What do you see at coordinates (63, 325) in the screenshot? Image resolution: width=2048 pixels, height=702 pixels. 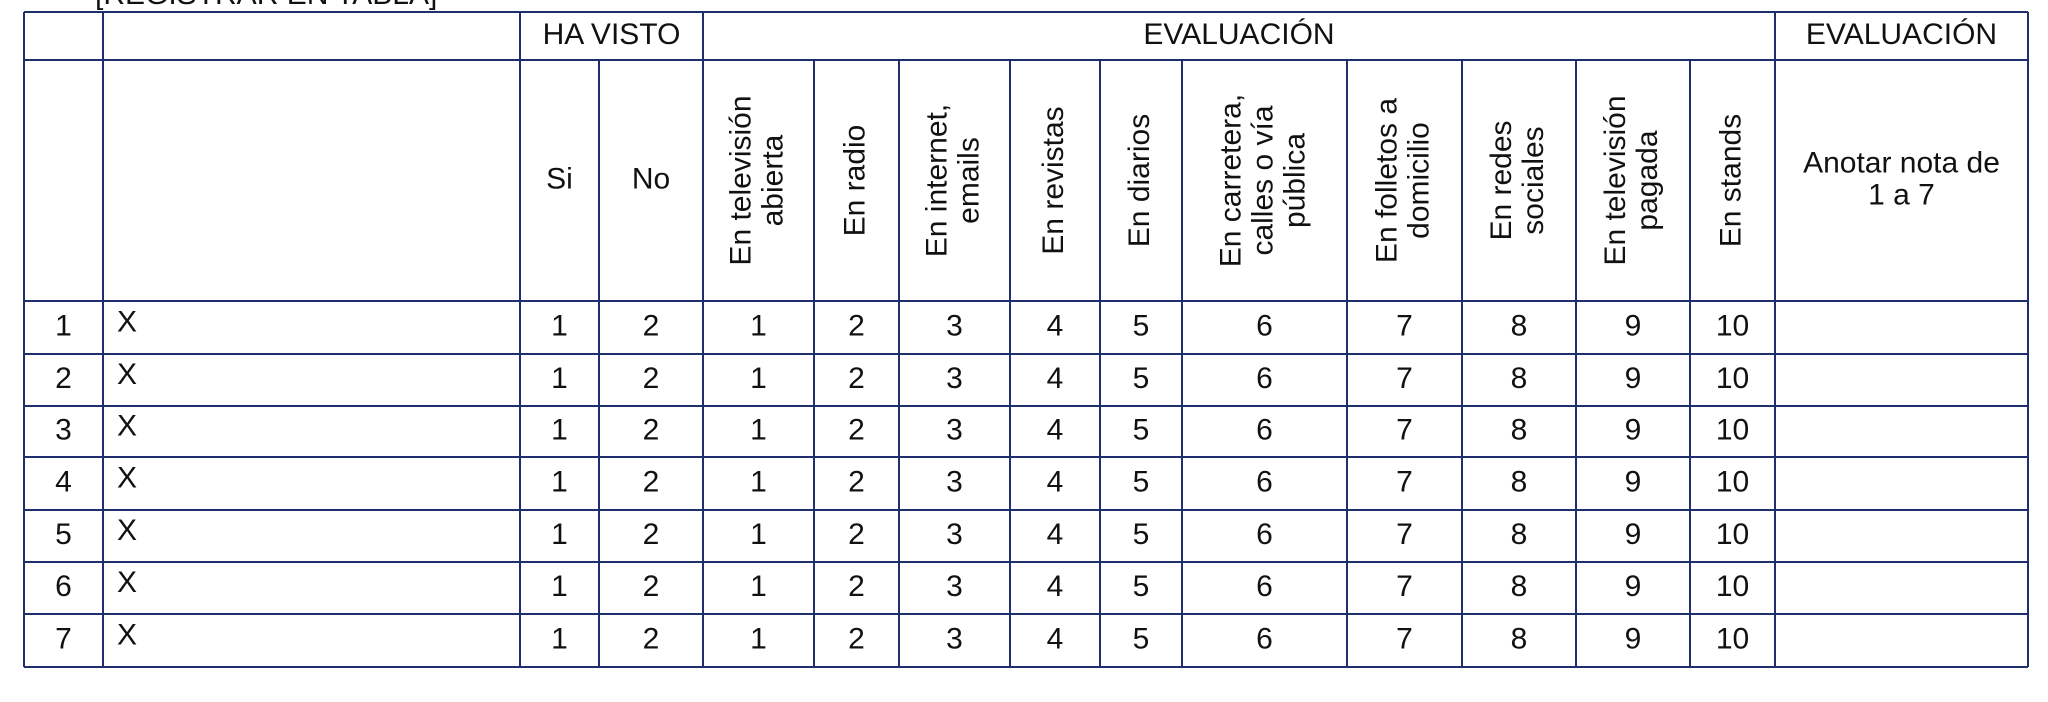 I see `row-number: 1` at bounding box center [63, 325].